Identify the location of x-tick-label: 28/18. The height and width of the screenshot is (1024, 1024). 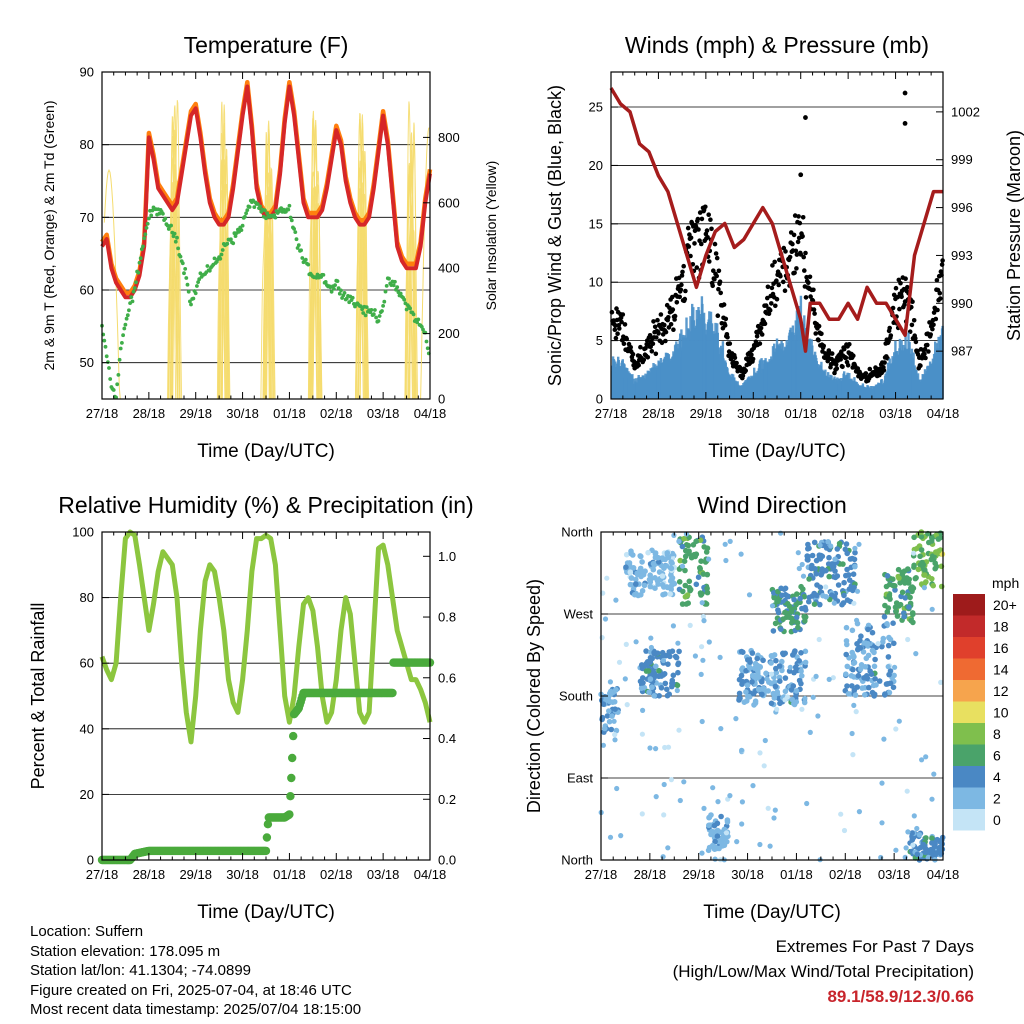
(650, 874).